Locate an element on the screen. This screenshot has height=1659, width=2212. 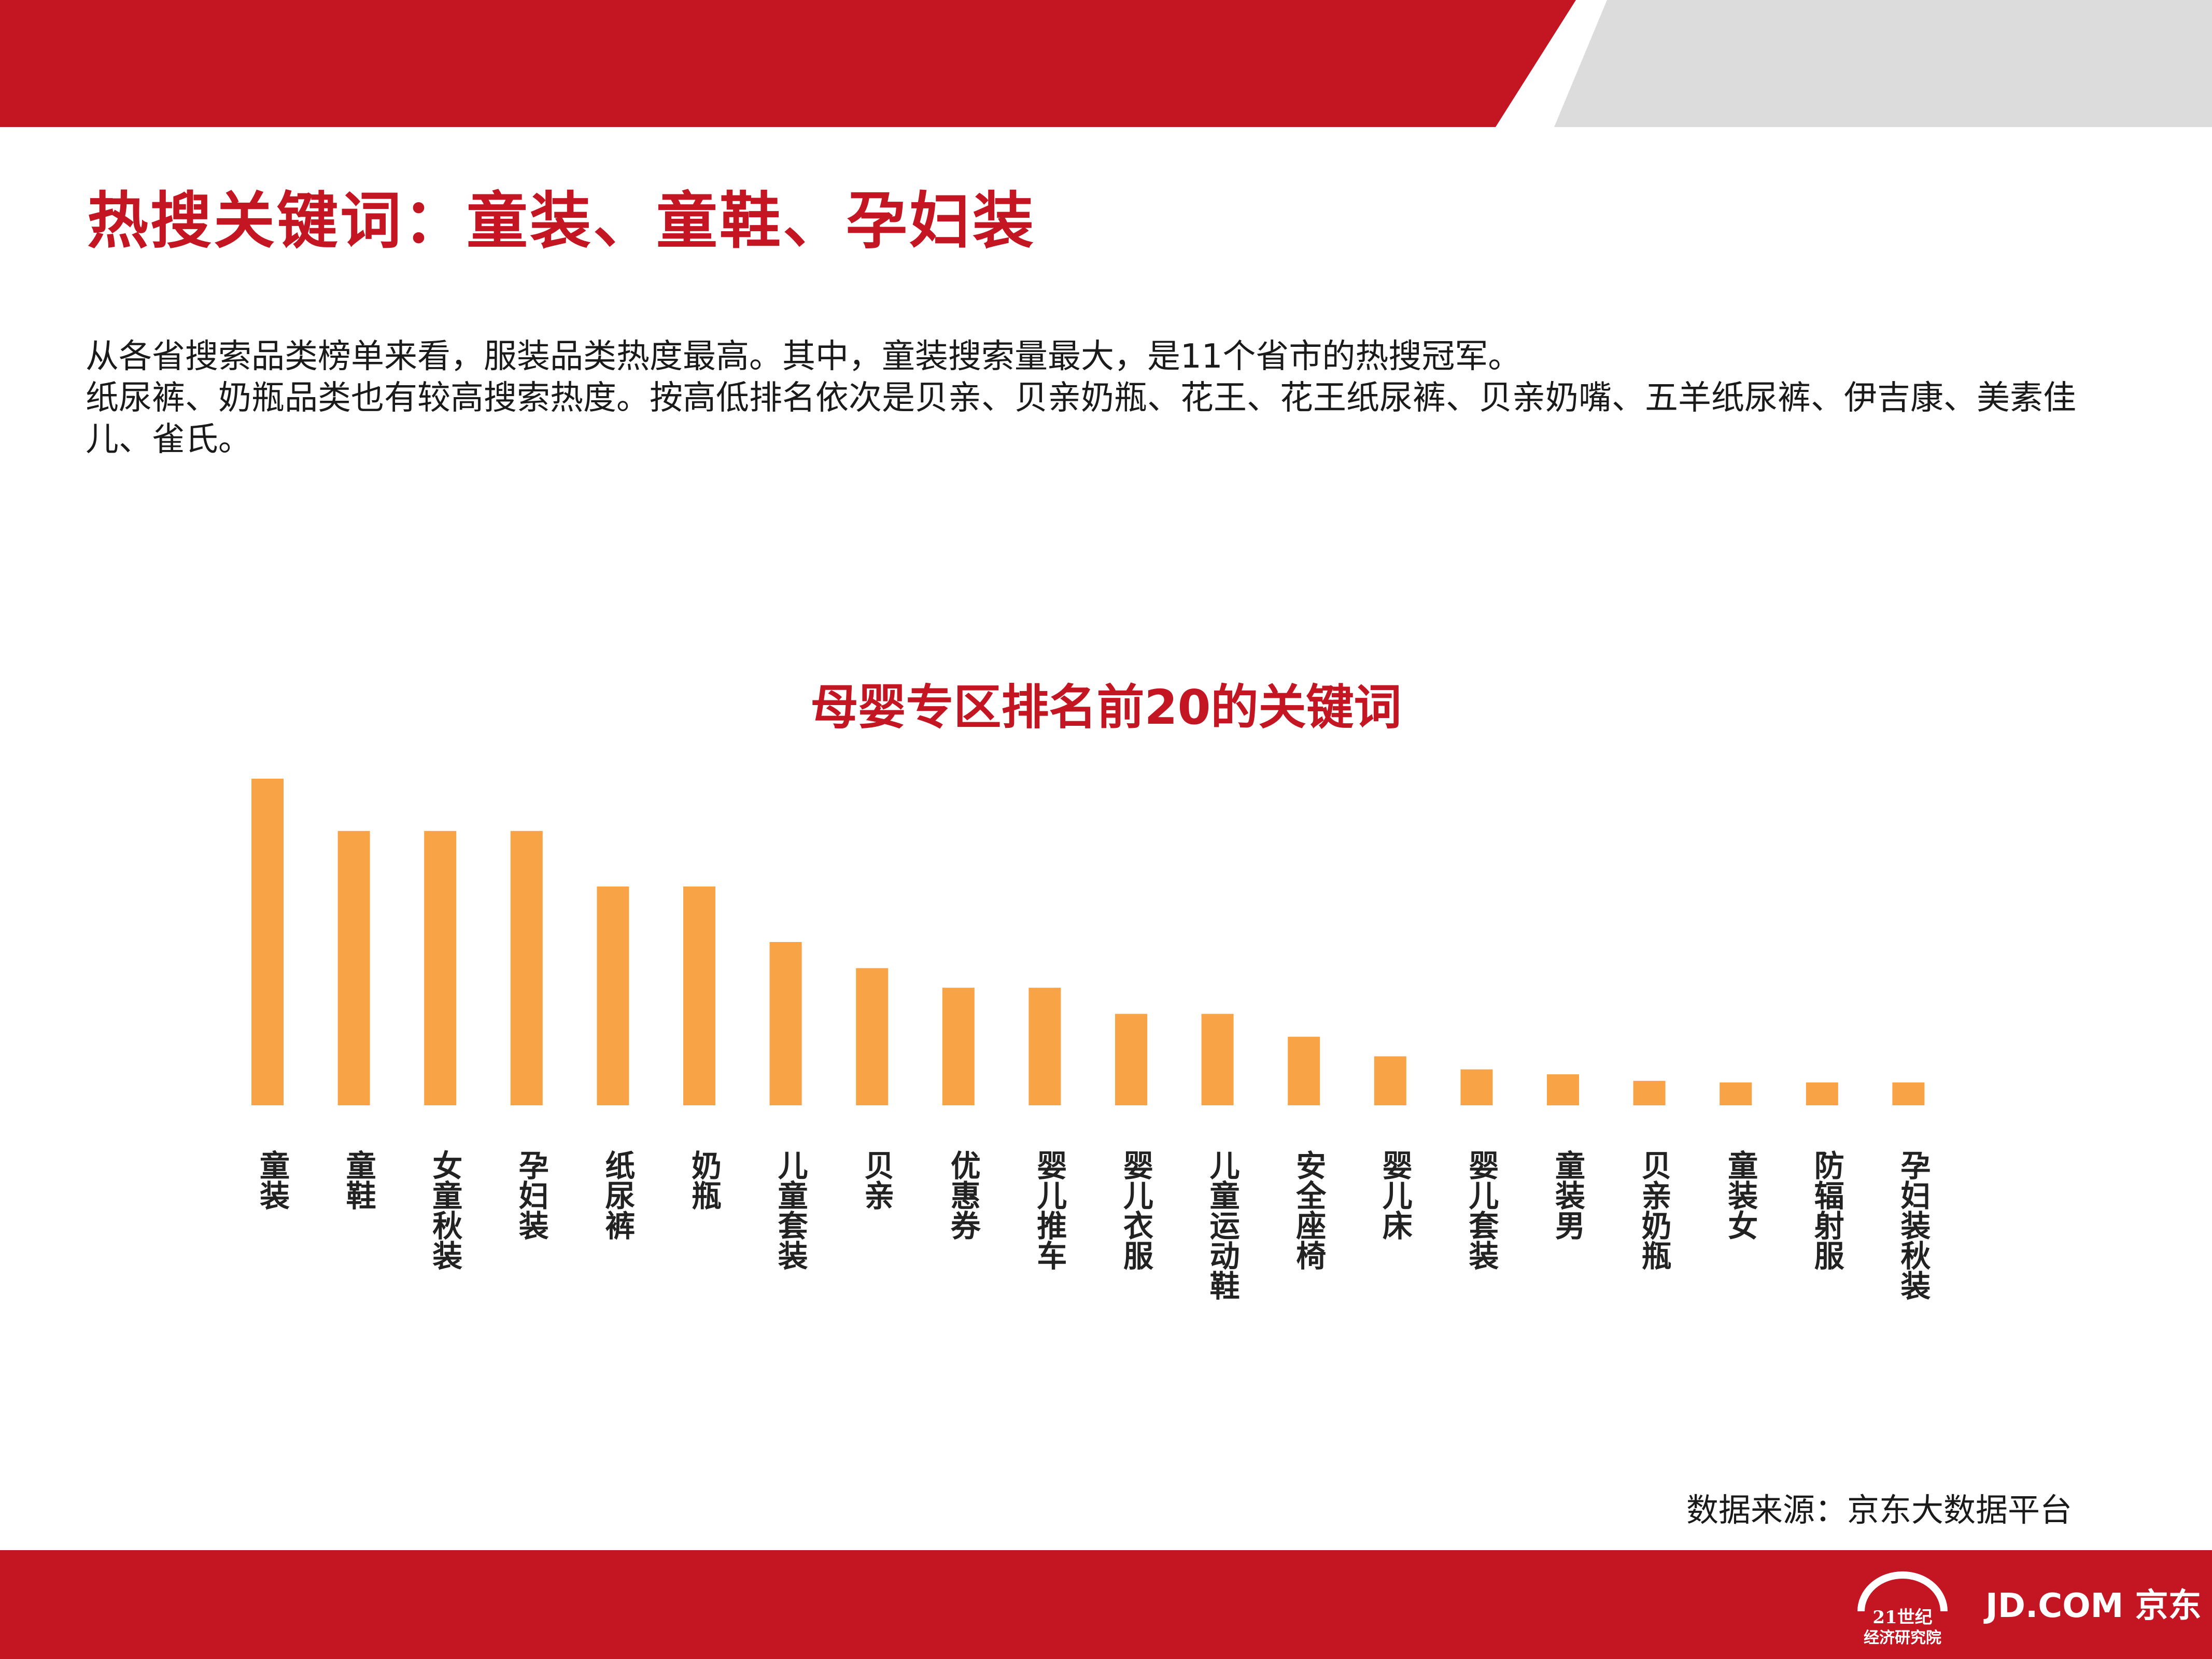
bar-label-14: 婴儿床 is located at coordinates (1395, 1195).